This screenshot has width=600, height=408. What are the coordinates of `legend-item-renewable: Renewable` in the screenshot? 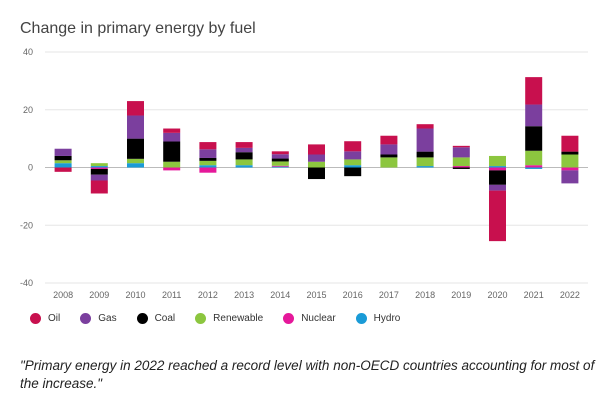 It's located at (229, 318).